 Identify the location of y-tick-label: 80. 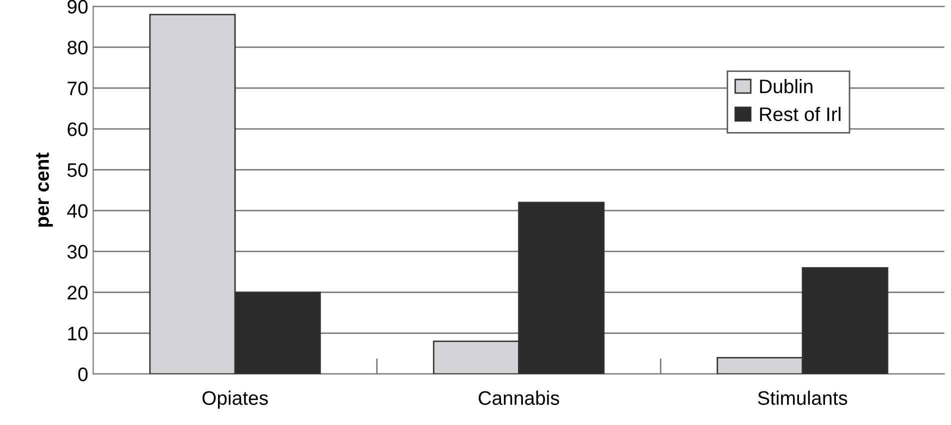
(78, 47).